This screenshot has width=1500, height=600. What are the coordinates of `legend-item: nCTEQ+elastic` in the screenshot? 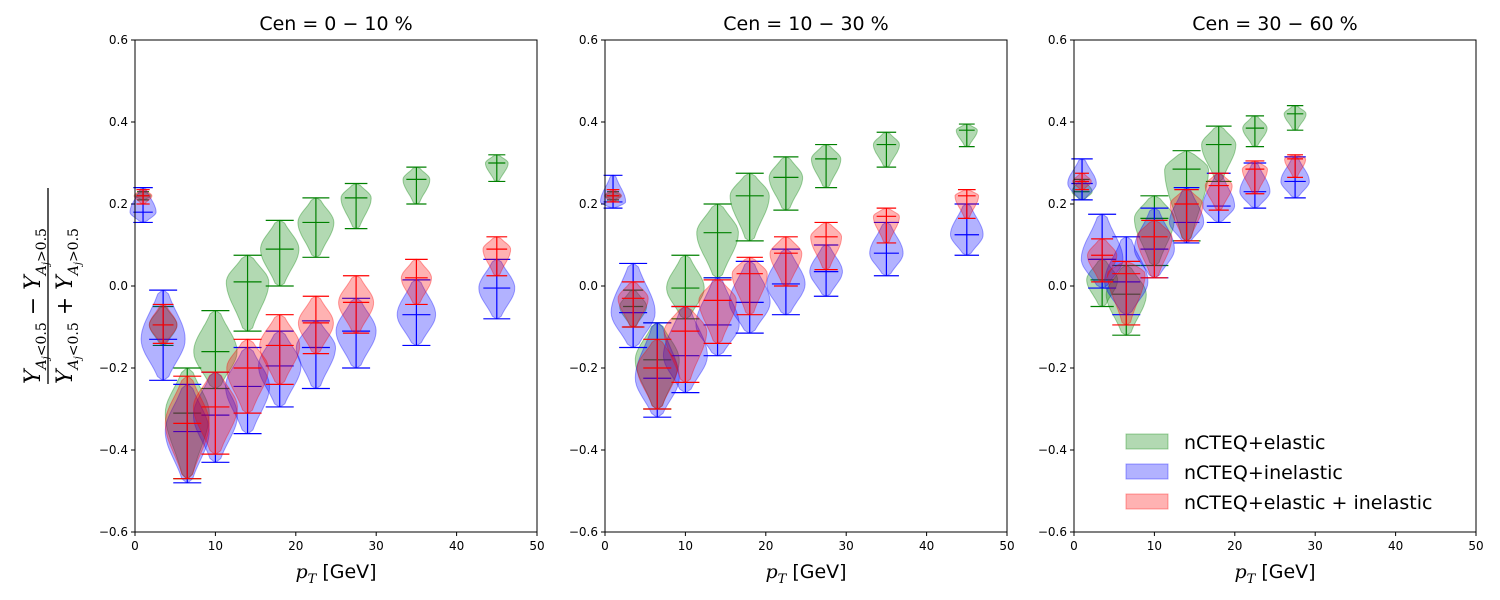 It's located at (1225, 443).